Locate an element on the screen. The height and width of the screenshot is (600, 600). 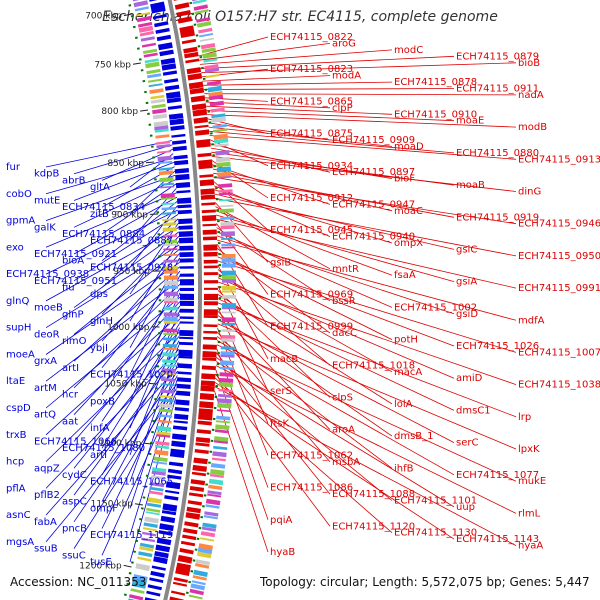
gene-label: ECH74115_0834 is located at coordinates (103, 207).